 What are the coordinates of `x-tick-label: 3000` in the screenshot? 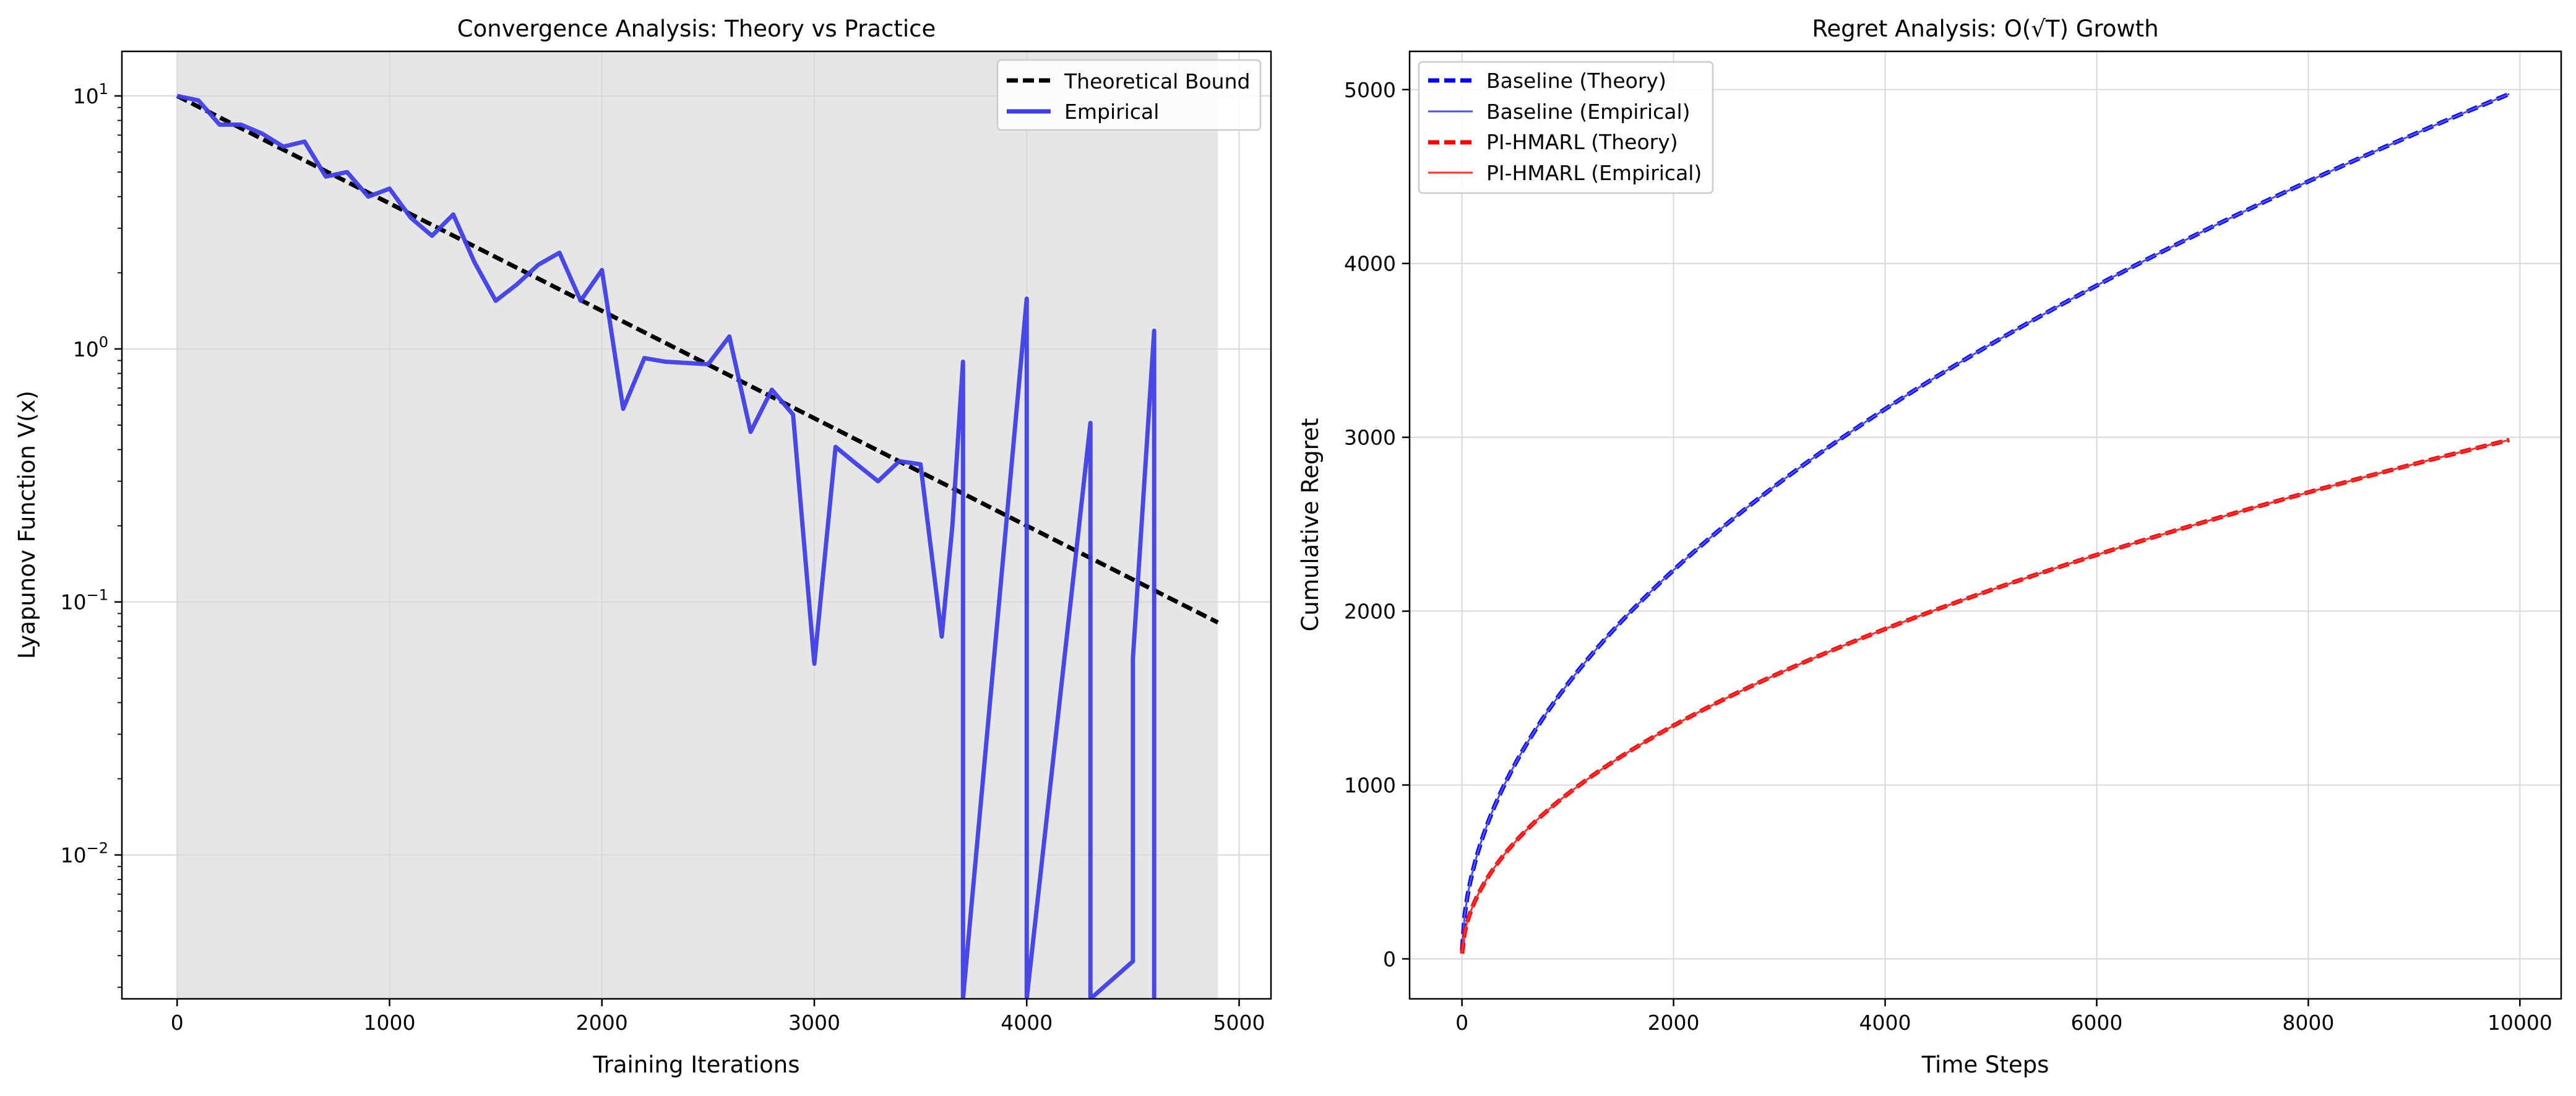 It's located at (814, 1023).